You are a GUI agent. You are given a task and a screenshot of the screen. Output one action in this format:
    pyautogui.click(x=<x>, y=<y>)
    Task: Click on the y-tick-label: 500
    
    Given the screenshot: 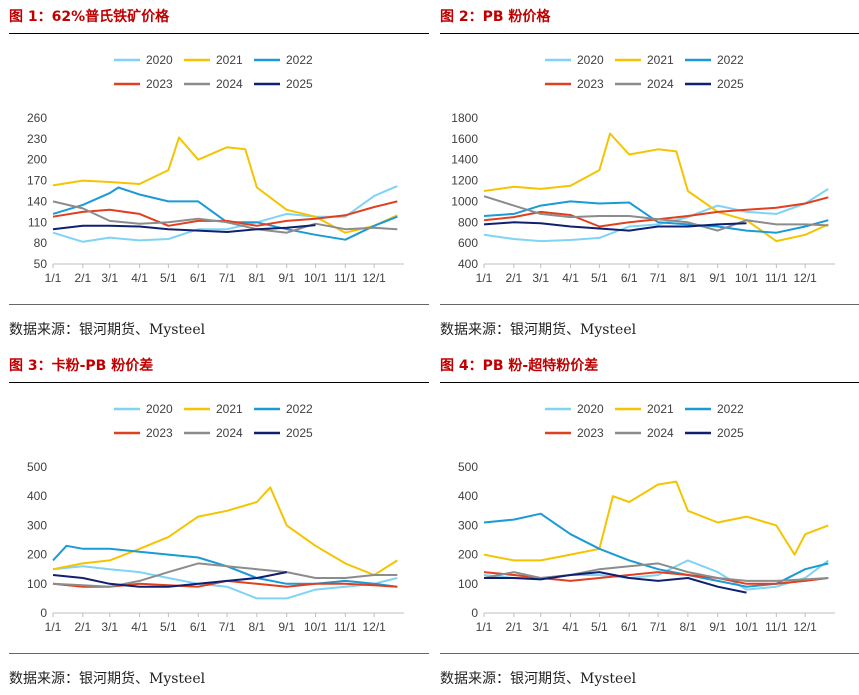 What is the action you would take?
    pyautogui.click(x=468, y=467)
    